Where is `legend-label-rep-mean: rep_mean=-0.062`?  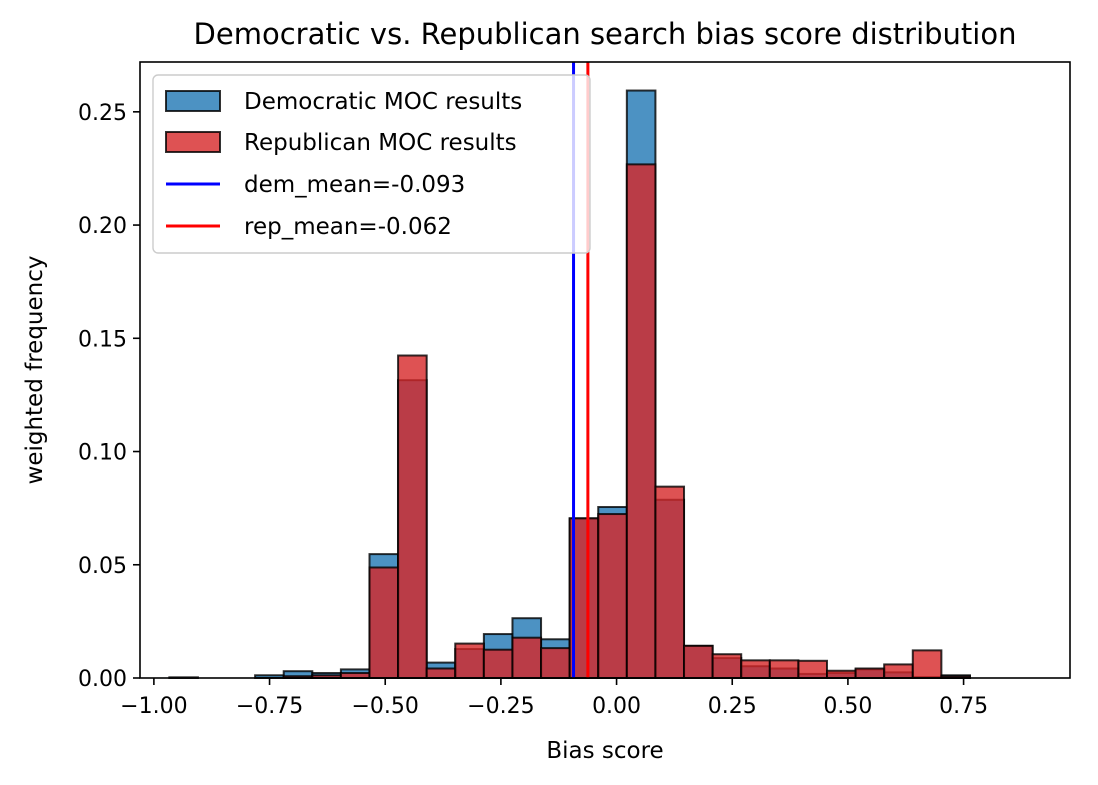 legend-label-rep-mean: rep_mean=-0.062 is located at coordinates (348, 227).